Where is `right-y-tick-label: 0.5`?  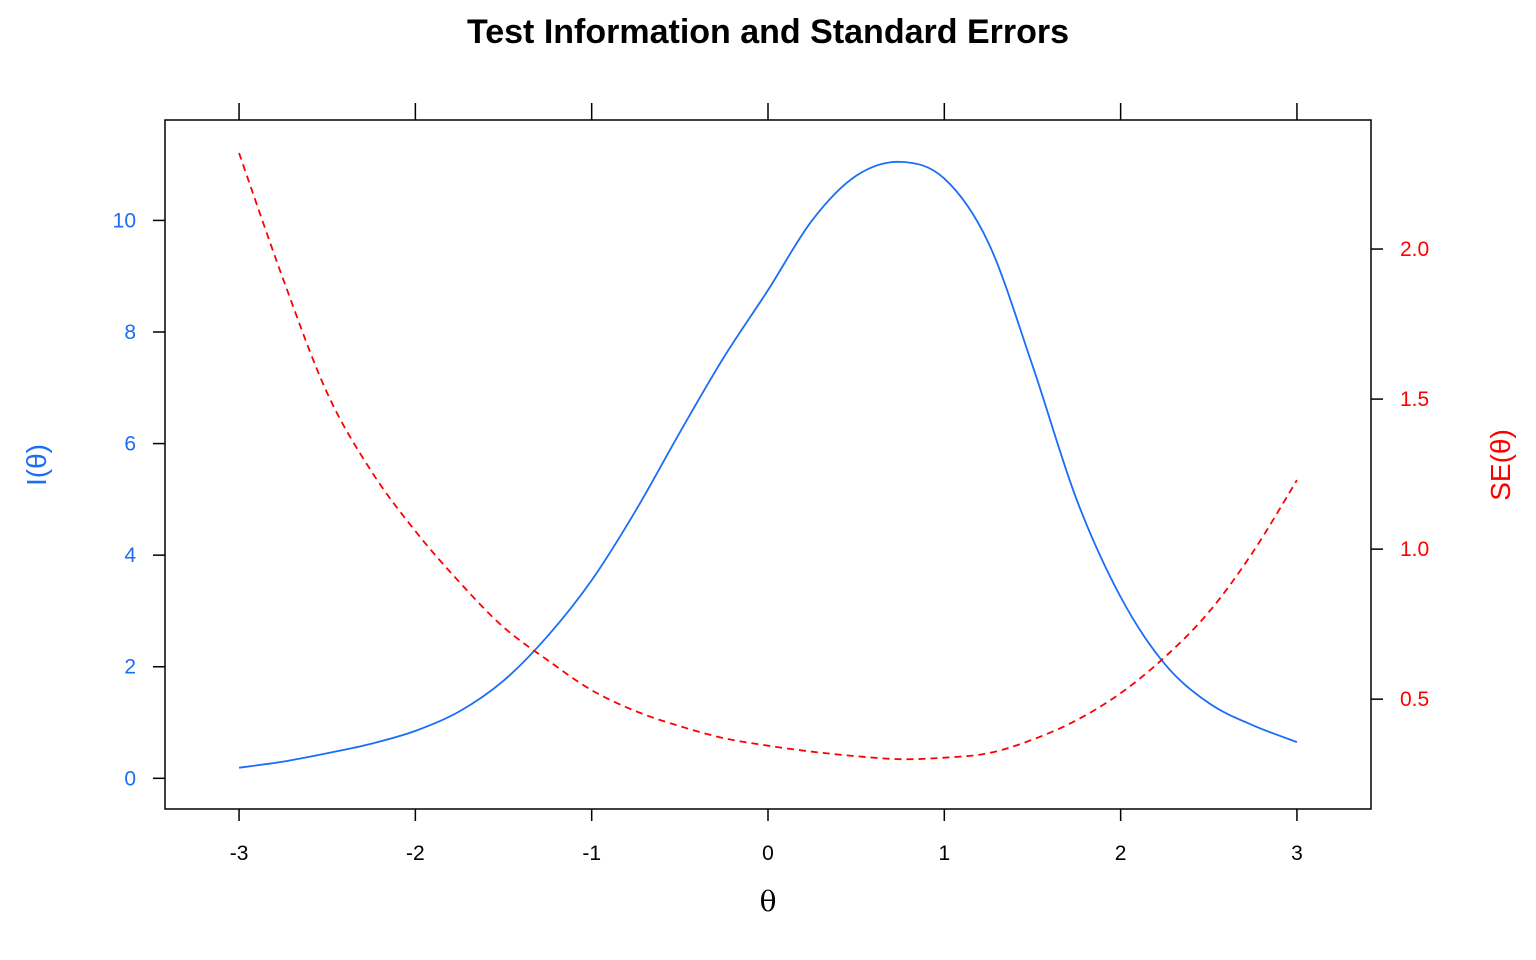 right-y-tick-label: 0.5 is located at coordinates (1414, 699).